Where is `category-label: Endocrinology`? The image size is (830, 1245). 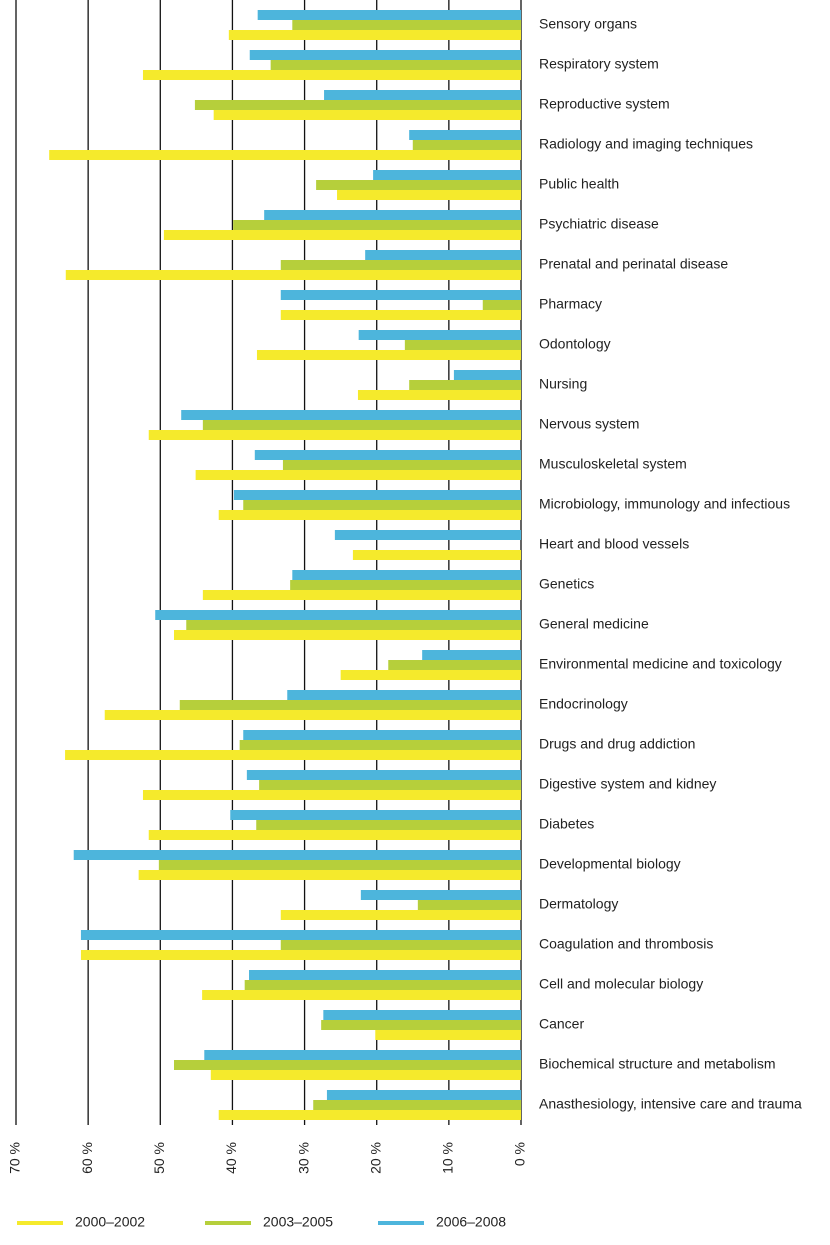 category-label: Endocrinology is located at coordinates (583, 704).